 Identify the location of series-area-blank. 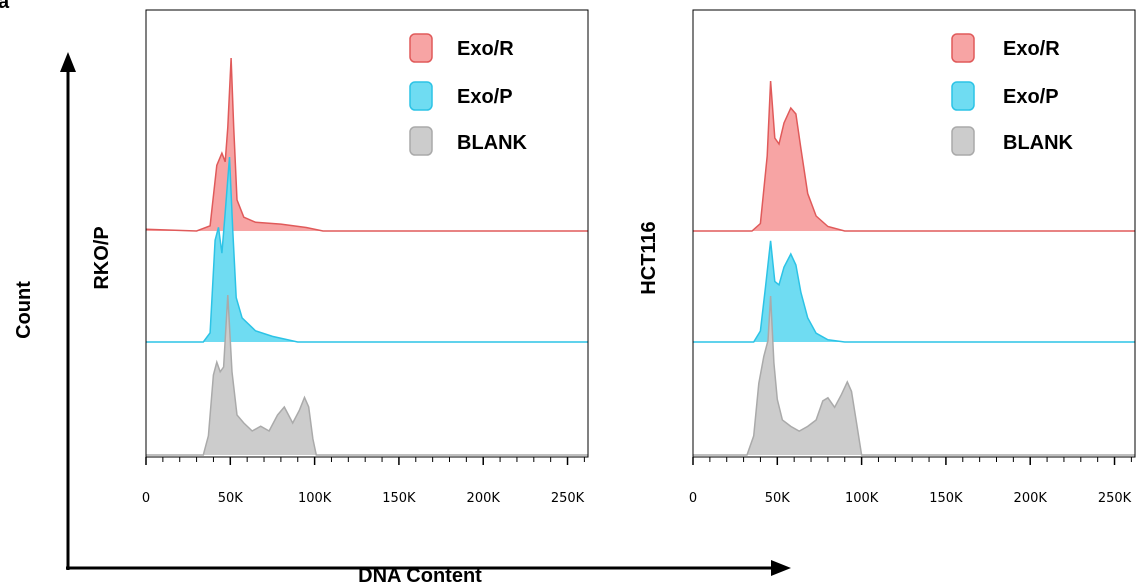
(914, 375).